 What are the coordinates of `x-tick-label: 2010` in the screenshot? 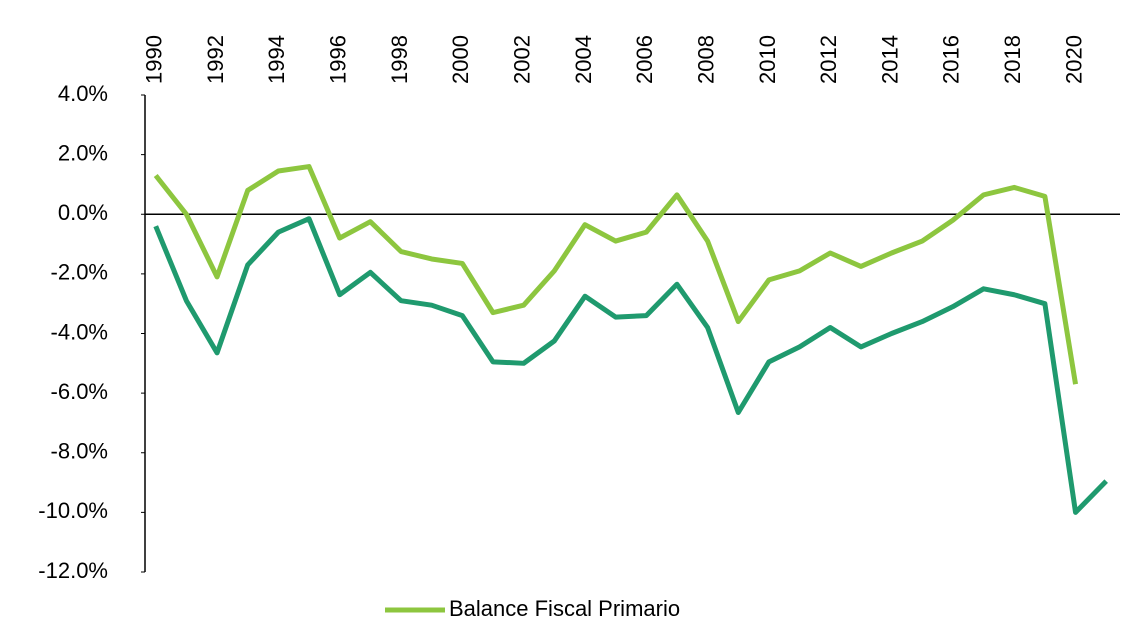 It's located at (767, 59).